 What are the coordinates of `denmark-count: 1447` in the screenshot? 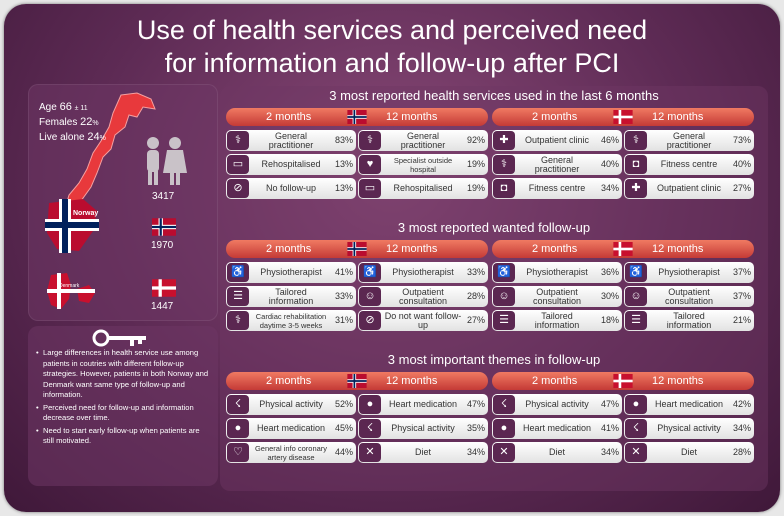 It's located at (162, 306).